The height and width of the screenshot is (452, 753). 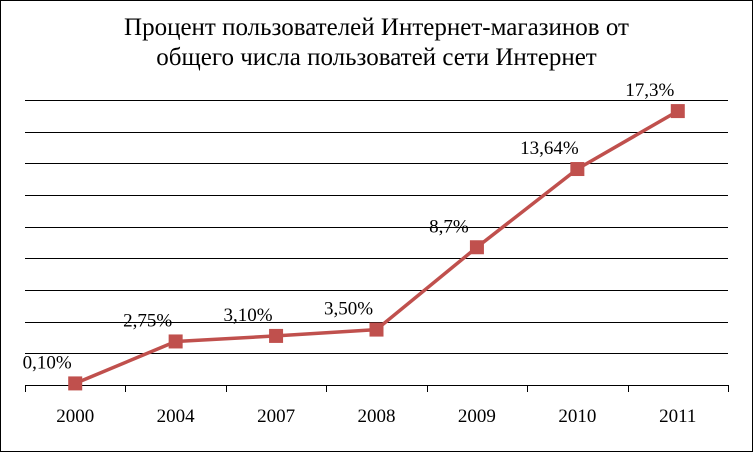 What do you see at coordinates (47, 362) in the screenshot?
I see `data-label: 0,10%` at bounding box center [47, 362].